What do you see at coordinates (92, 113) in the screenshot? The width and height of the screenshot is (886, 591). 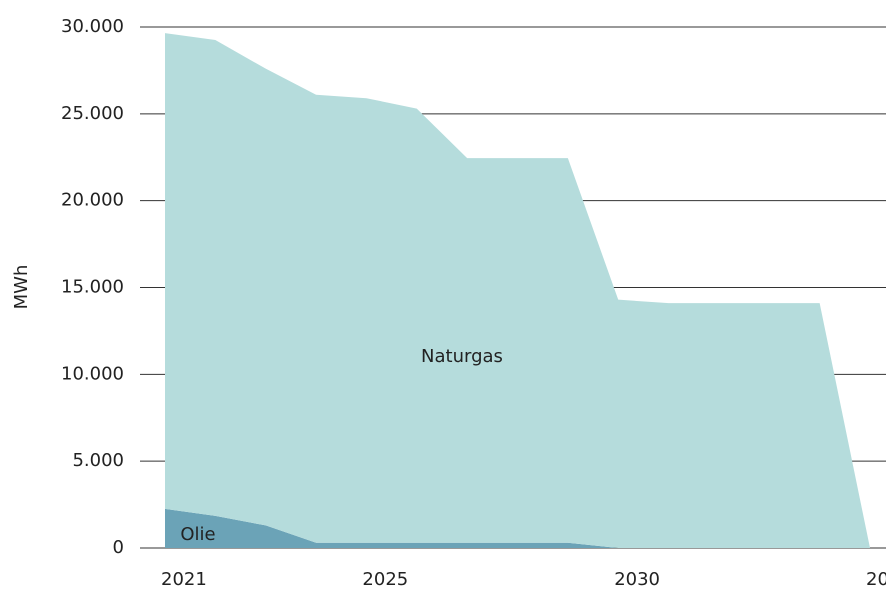 I see `y-tick-label: 25.000` at bounding box center [92, 113].